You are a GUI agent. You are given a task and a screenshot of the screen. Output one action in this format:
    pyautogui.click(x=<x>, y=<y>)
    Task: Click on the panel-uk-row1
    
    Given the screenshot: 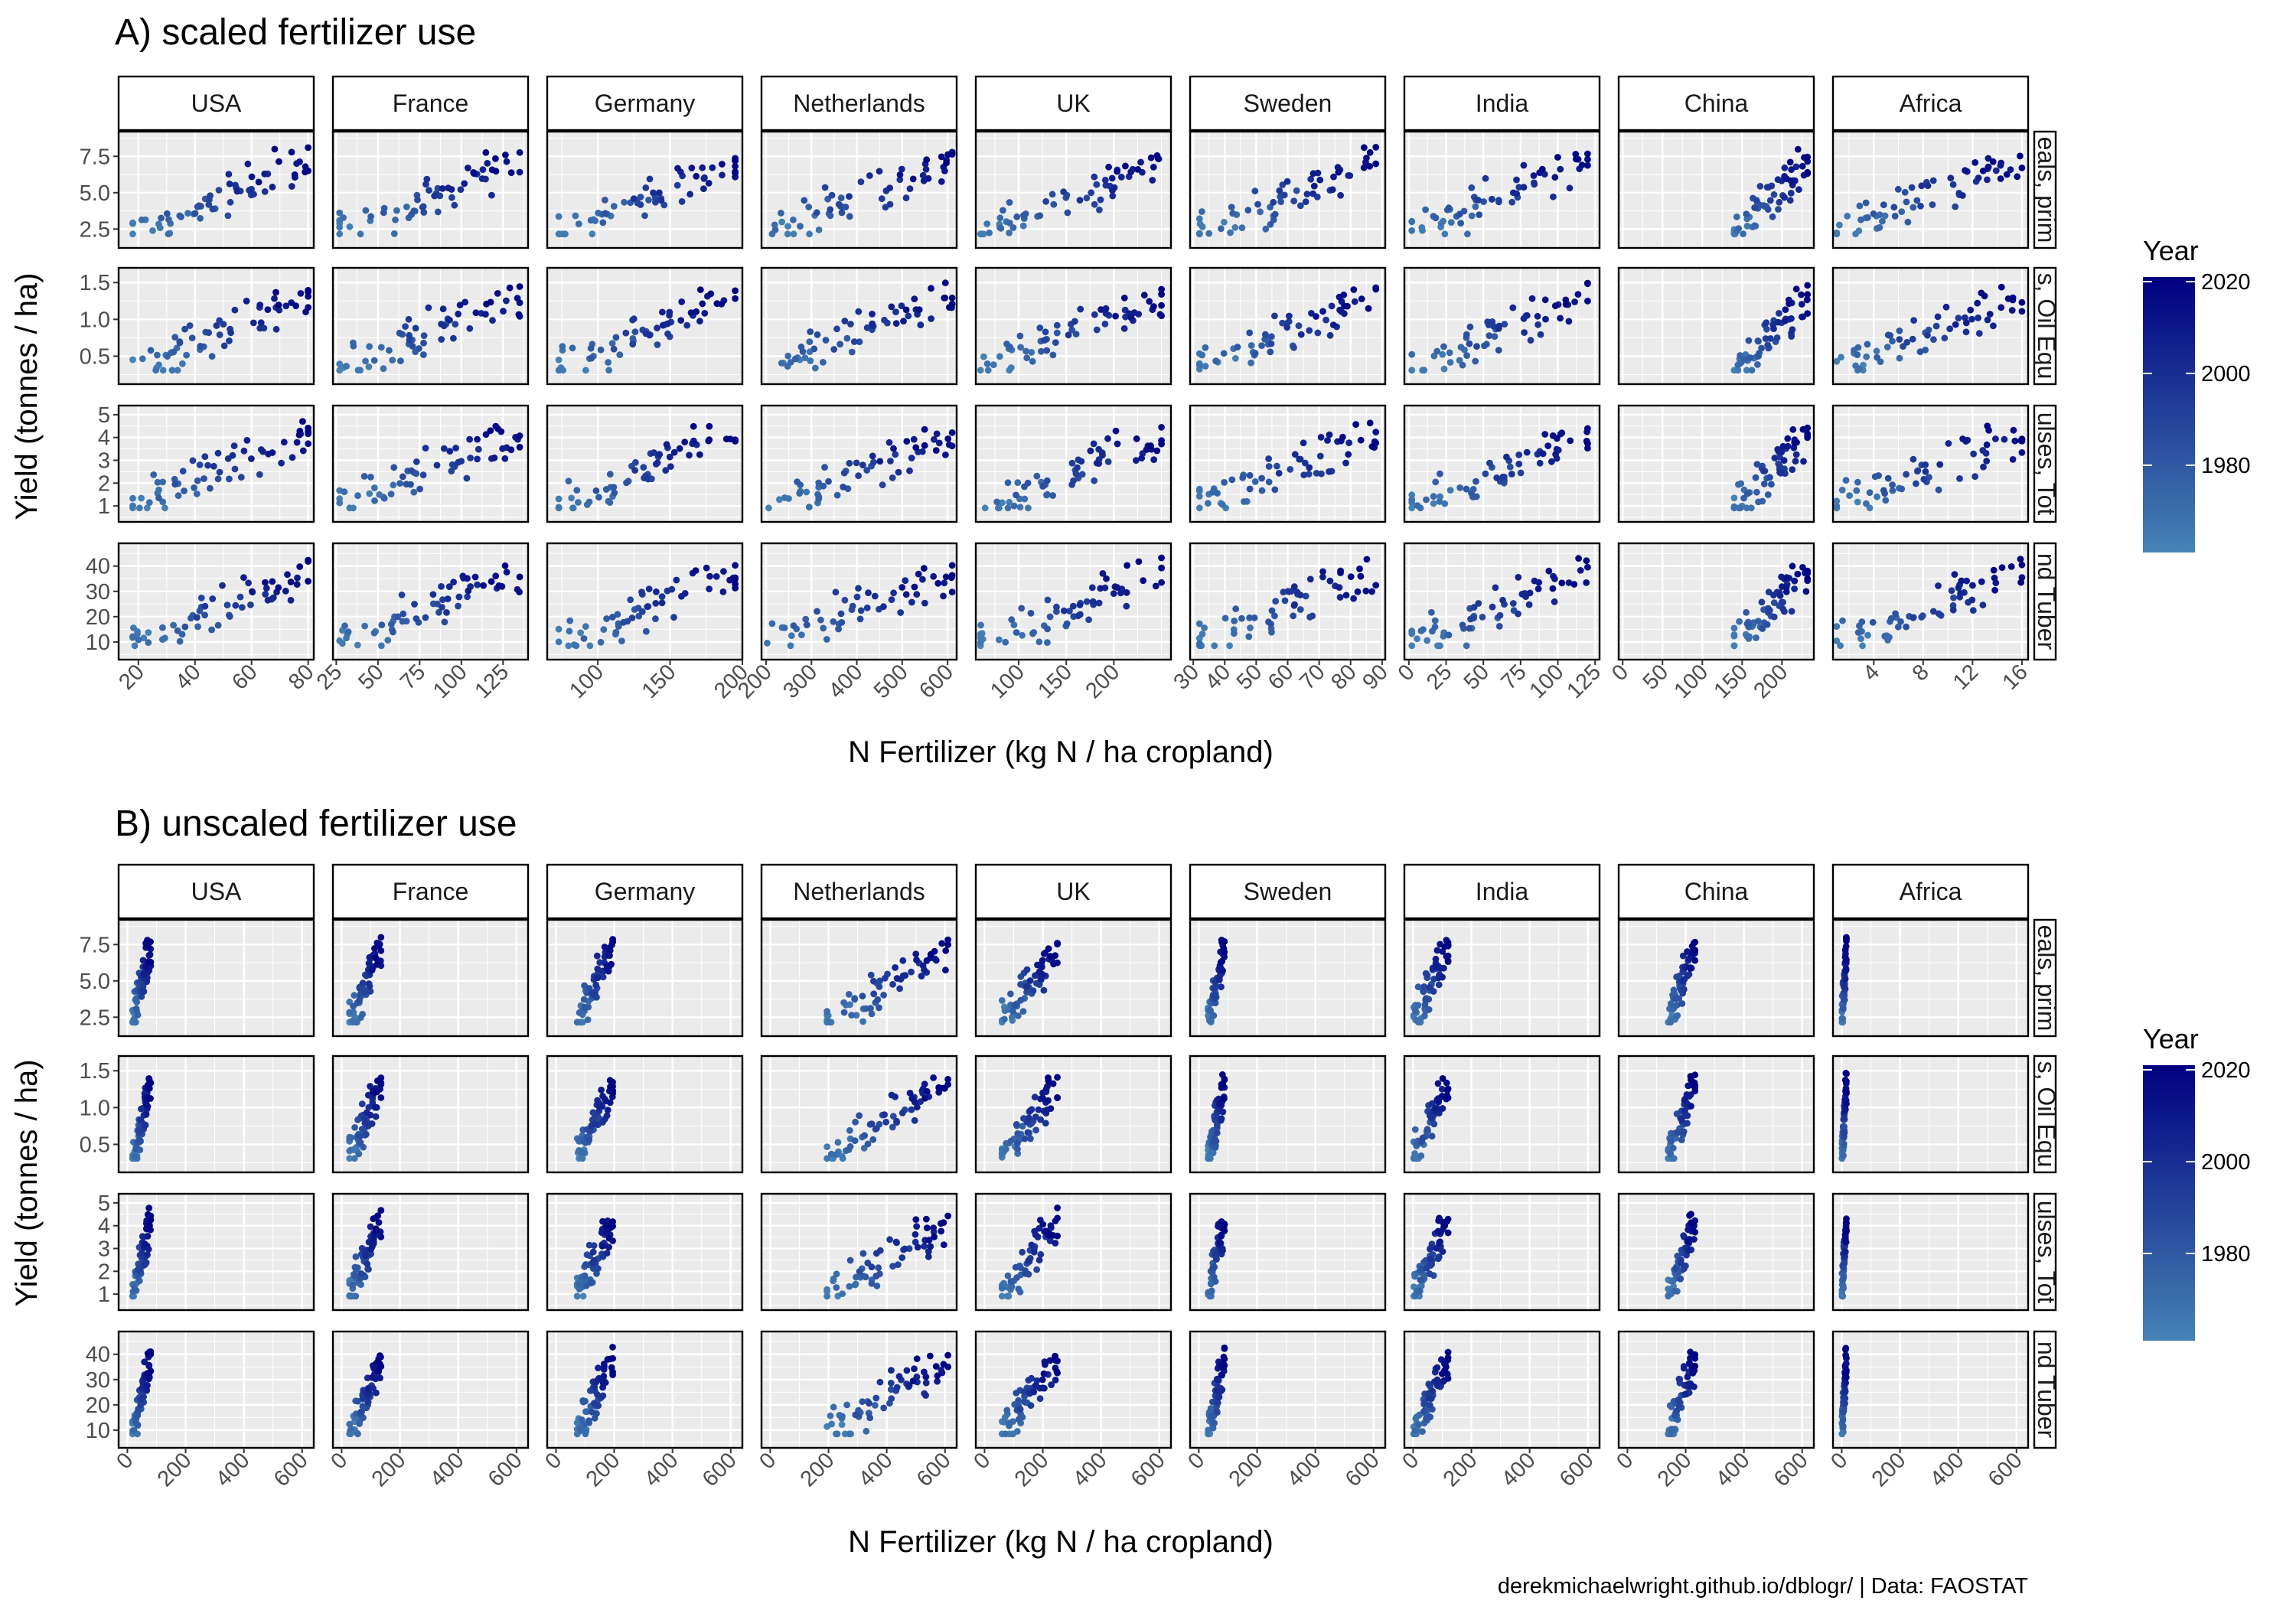 What is the action you would take?
    pyautogui.click(x=1073, y=189)
    